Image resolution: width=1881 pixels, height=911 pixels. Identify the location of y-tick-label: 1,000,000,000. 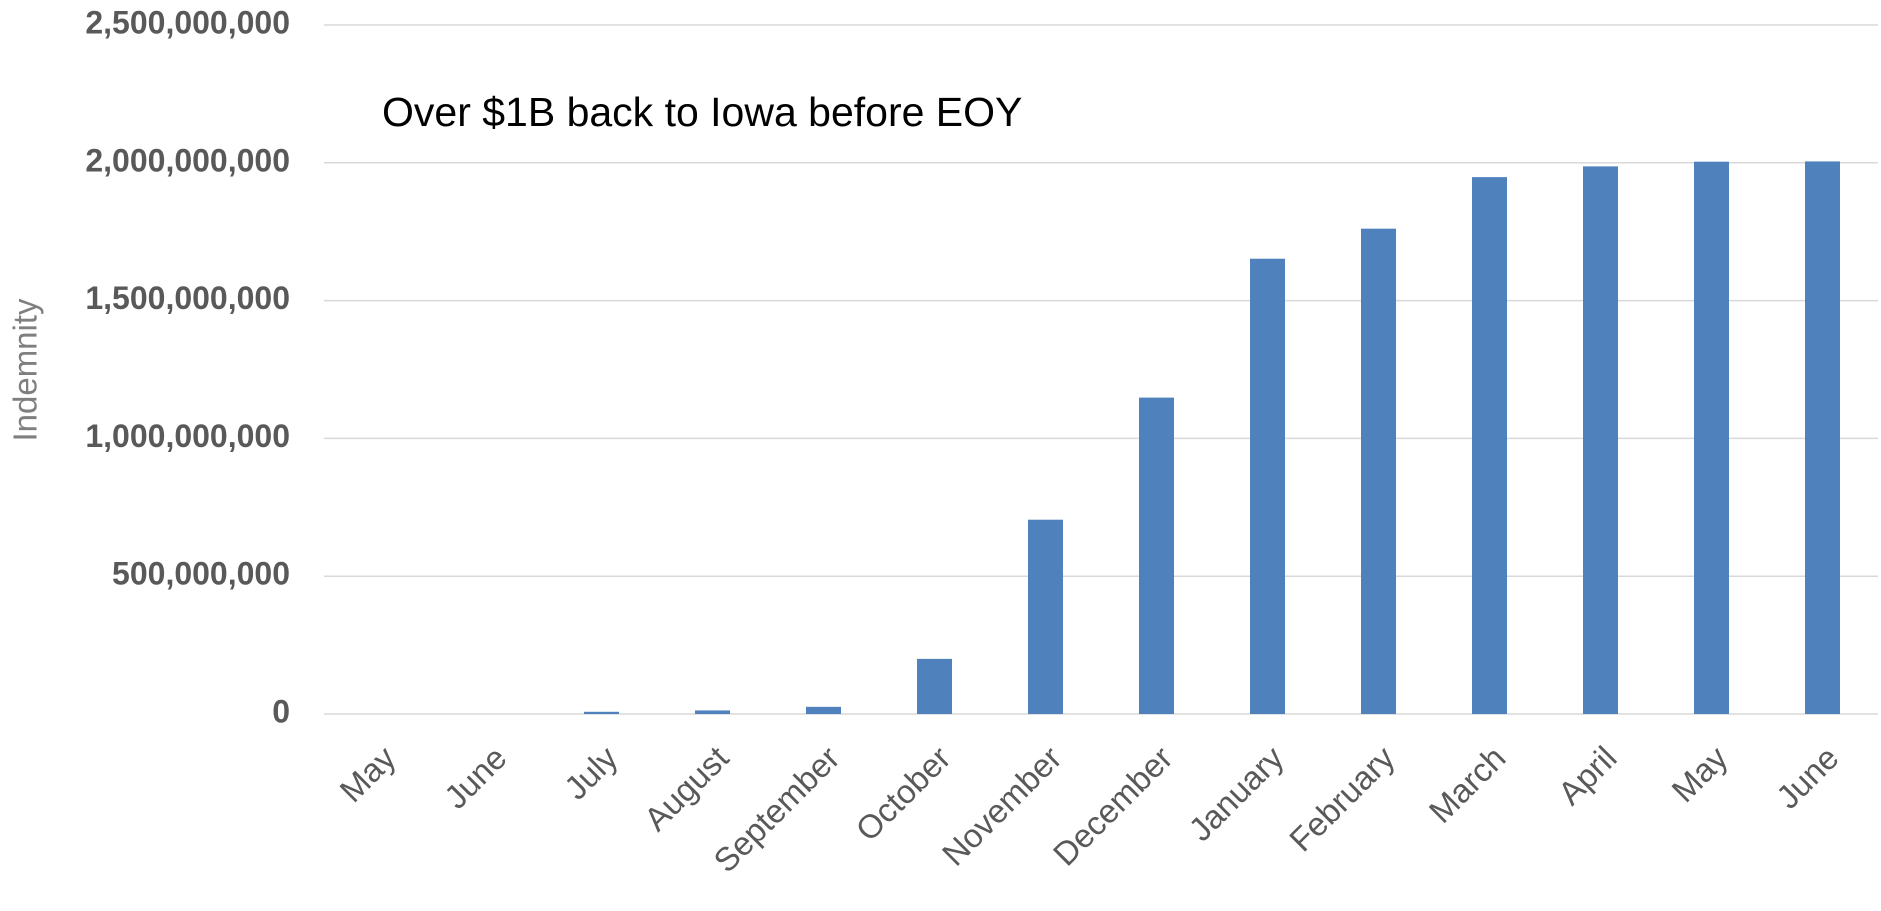
(187, 436).